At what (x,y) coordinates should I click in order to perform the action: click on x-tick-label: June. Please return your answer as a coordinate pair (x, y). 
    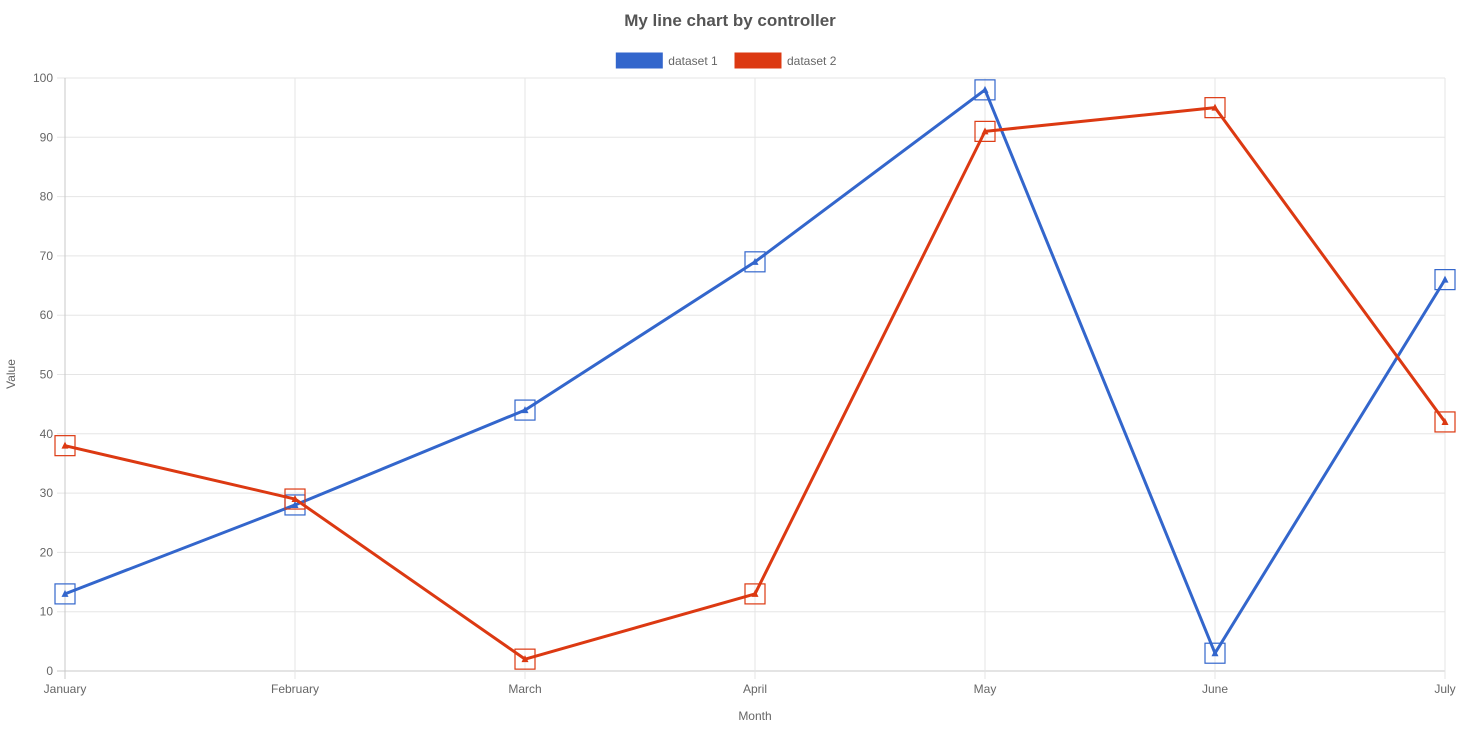
    Looking at the image, I should click on (1215, 689).